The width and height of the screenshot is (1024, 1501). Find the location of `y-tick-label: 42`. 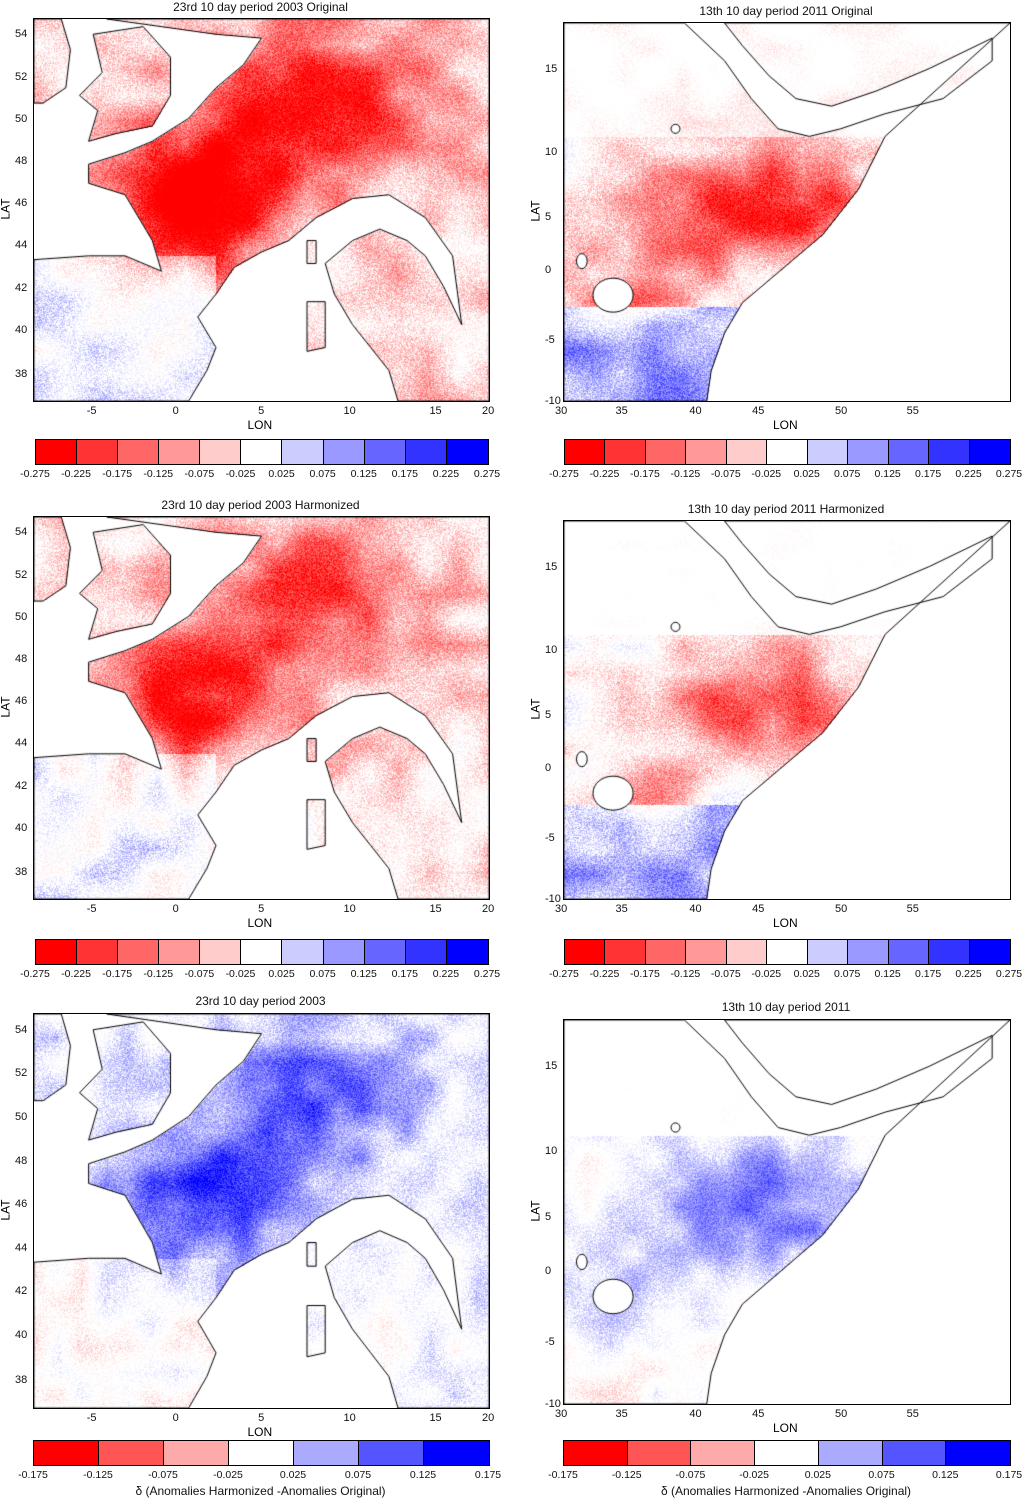

y-tick-label: 42 is located at coordinates (21, 287).